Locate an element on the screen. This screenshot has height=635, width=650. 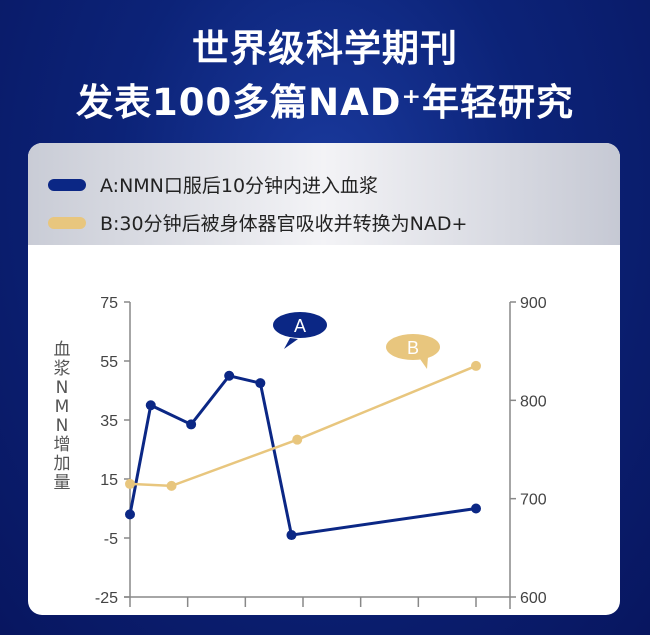
callout-tail-B is located at coordinates (424, 363).